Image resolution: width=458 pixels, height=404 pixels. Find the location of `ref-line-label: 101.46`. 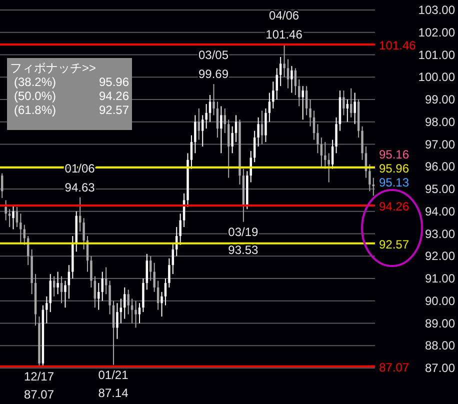

ref-line-label: 101.46 is located at coordinates (397, 45).